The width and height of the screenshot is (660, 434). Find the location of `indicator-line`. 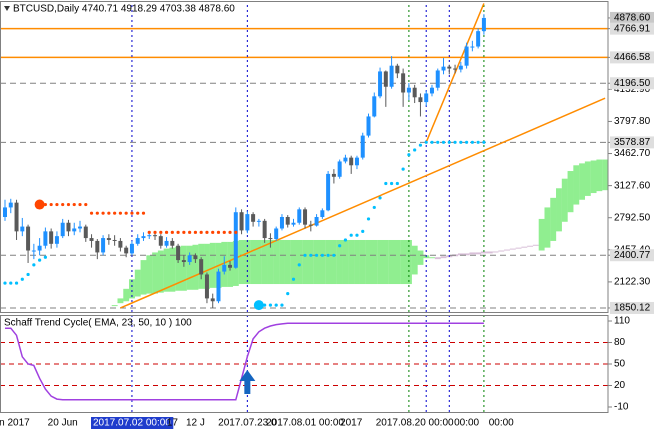

indicator-line is located at coordinates (244, 361).